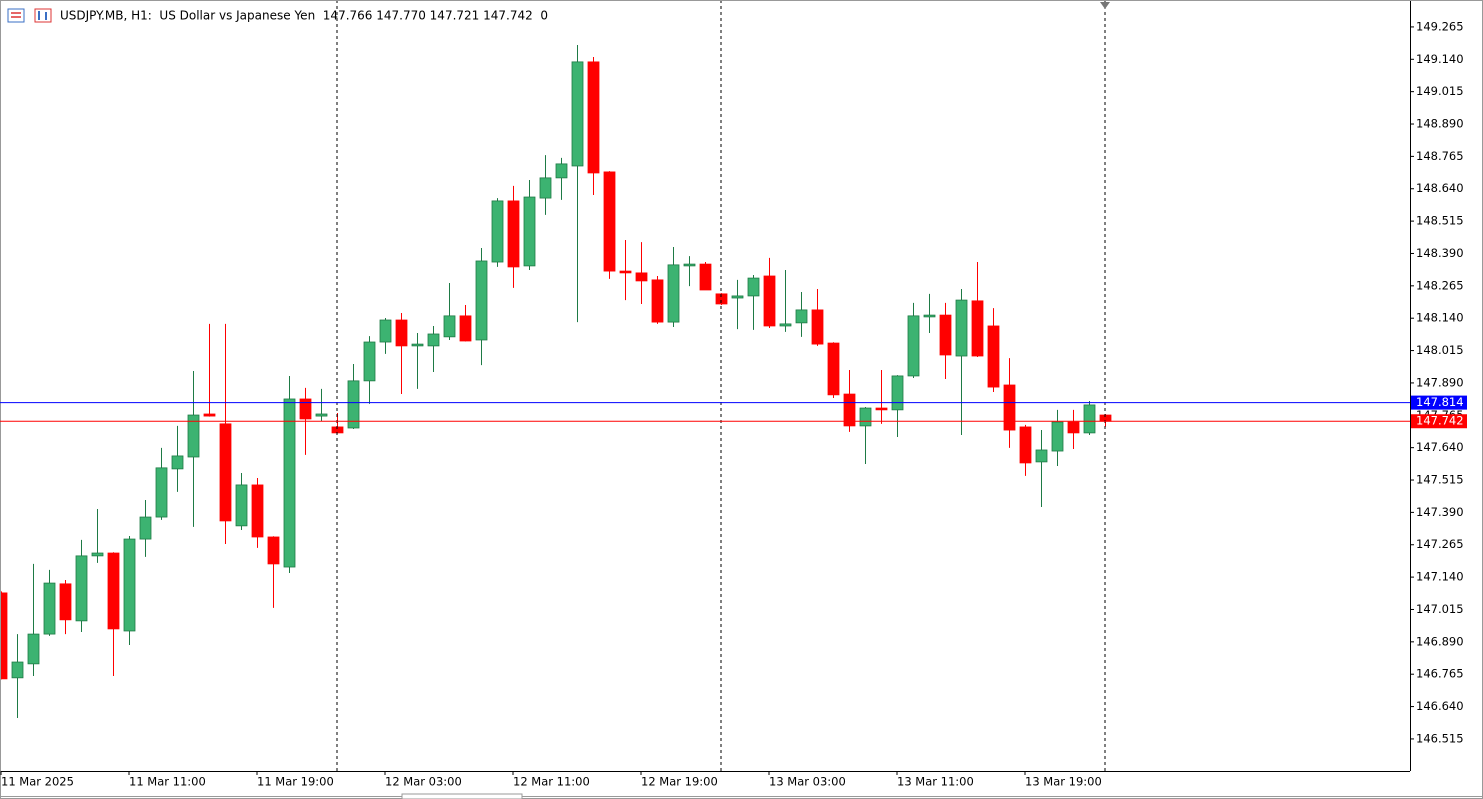 The image size is (1483, 799). What do you see at coordinates (1440, 641) in the screenshot?
I see `y-tick-label: 146.890` at bounding box center [1440, 641].